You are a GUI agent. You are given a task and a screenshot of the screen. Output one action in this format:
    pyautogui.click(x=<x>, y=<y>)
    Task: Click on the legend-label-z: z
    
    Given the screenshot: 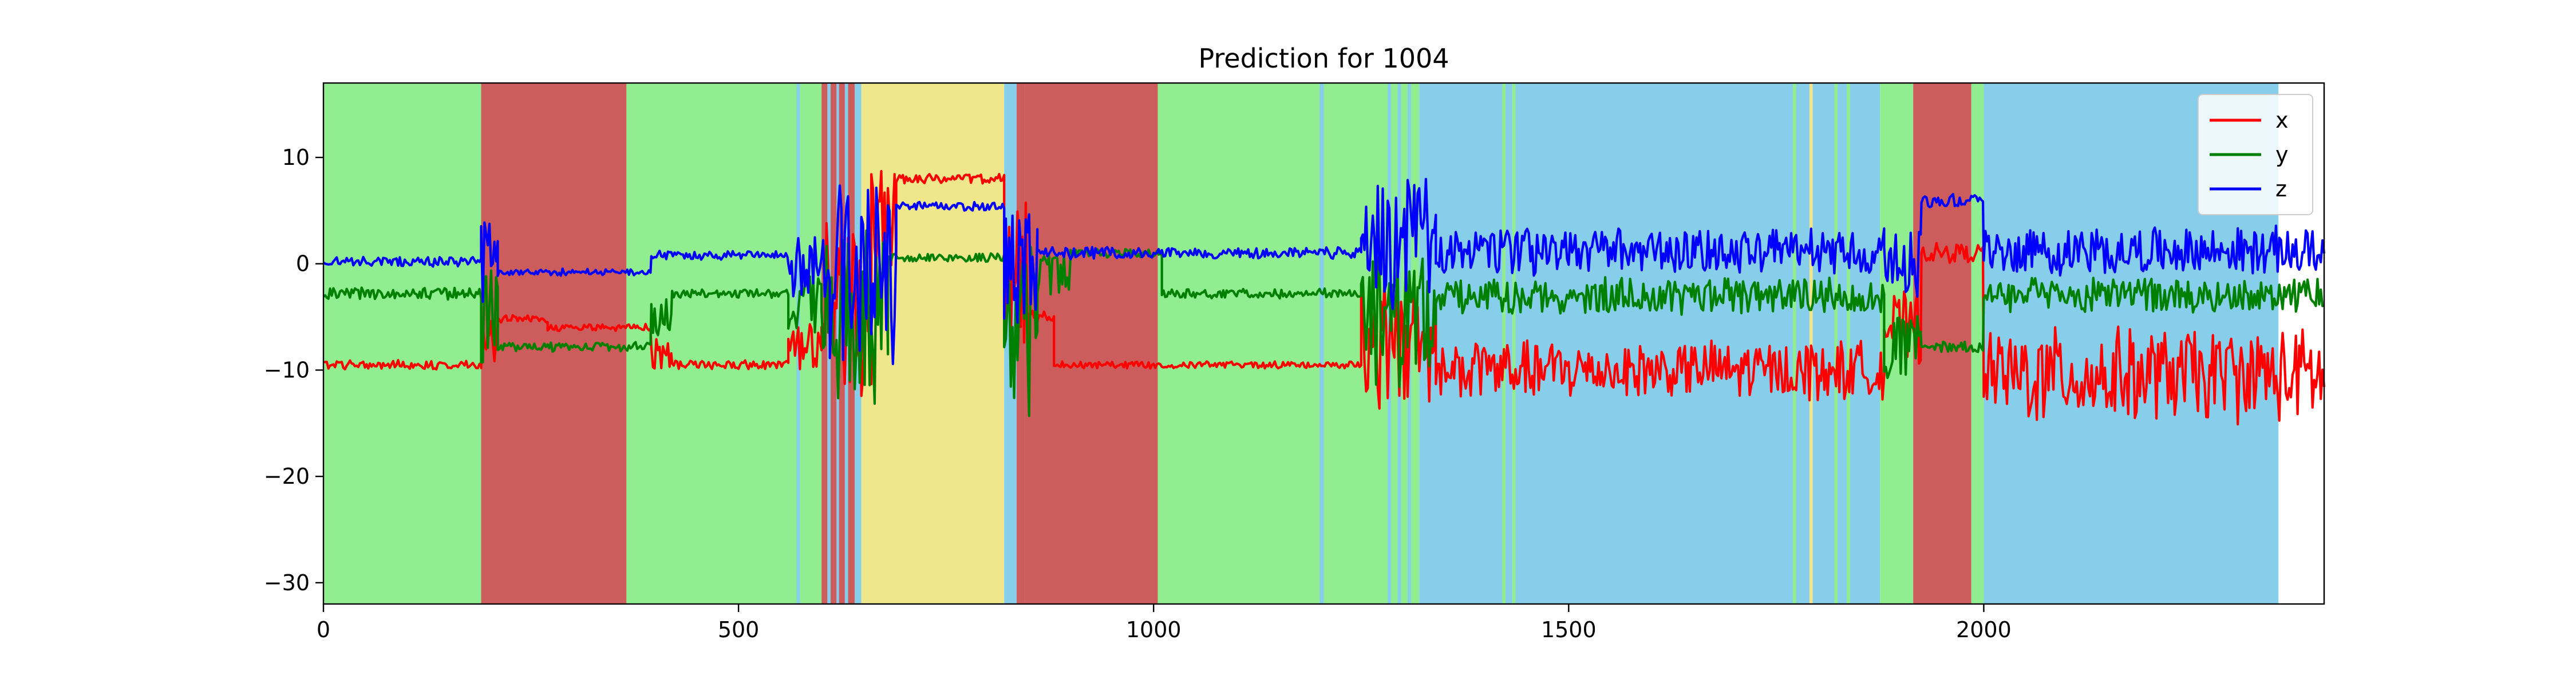 What is the action you would take?
    pyautogui.click(x=2281, y=189)
    